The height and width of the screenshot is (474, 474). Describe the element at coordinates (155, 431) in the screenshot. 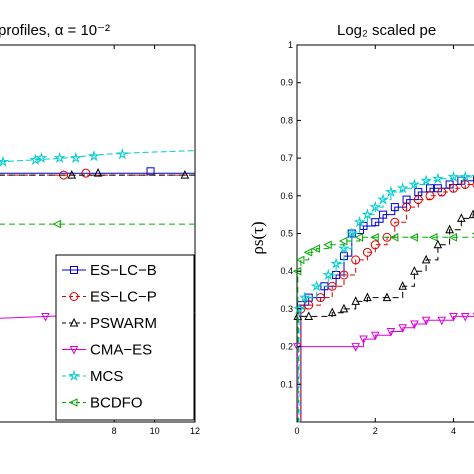

I see `left-x-tick-label: 10` at that location.